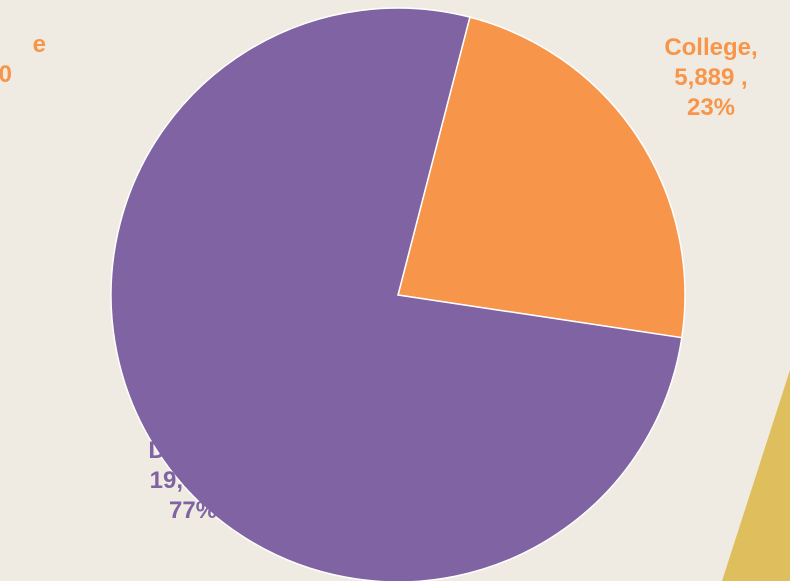  Describe the element at coordinates (193, 450) in the screenshot. I see `district-label-name: District,` at that location.